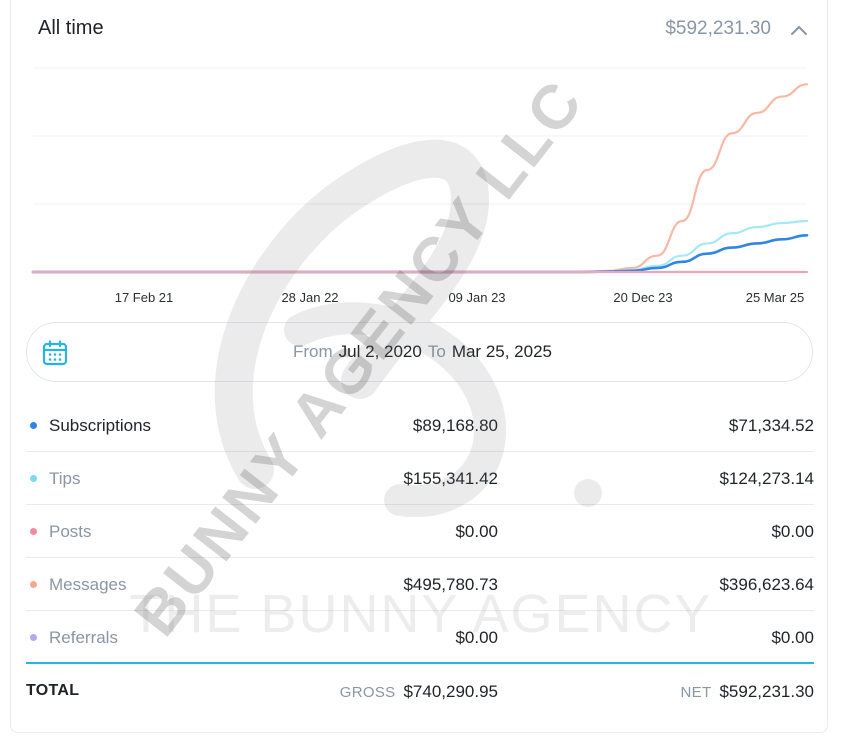 The height and width of the screenshot is (736, 843). Describe the element at coordinates (450, 691) in the screenshot. I see `gross-value: $740,290.95` at that location.